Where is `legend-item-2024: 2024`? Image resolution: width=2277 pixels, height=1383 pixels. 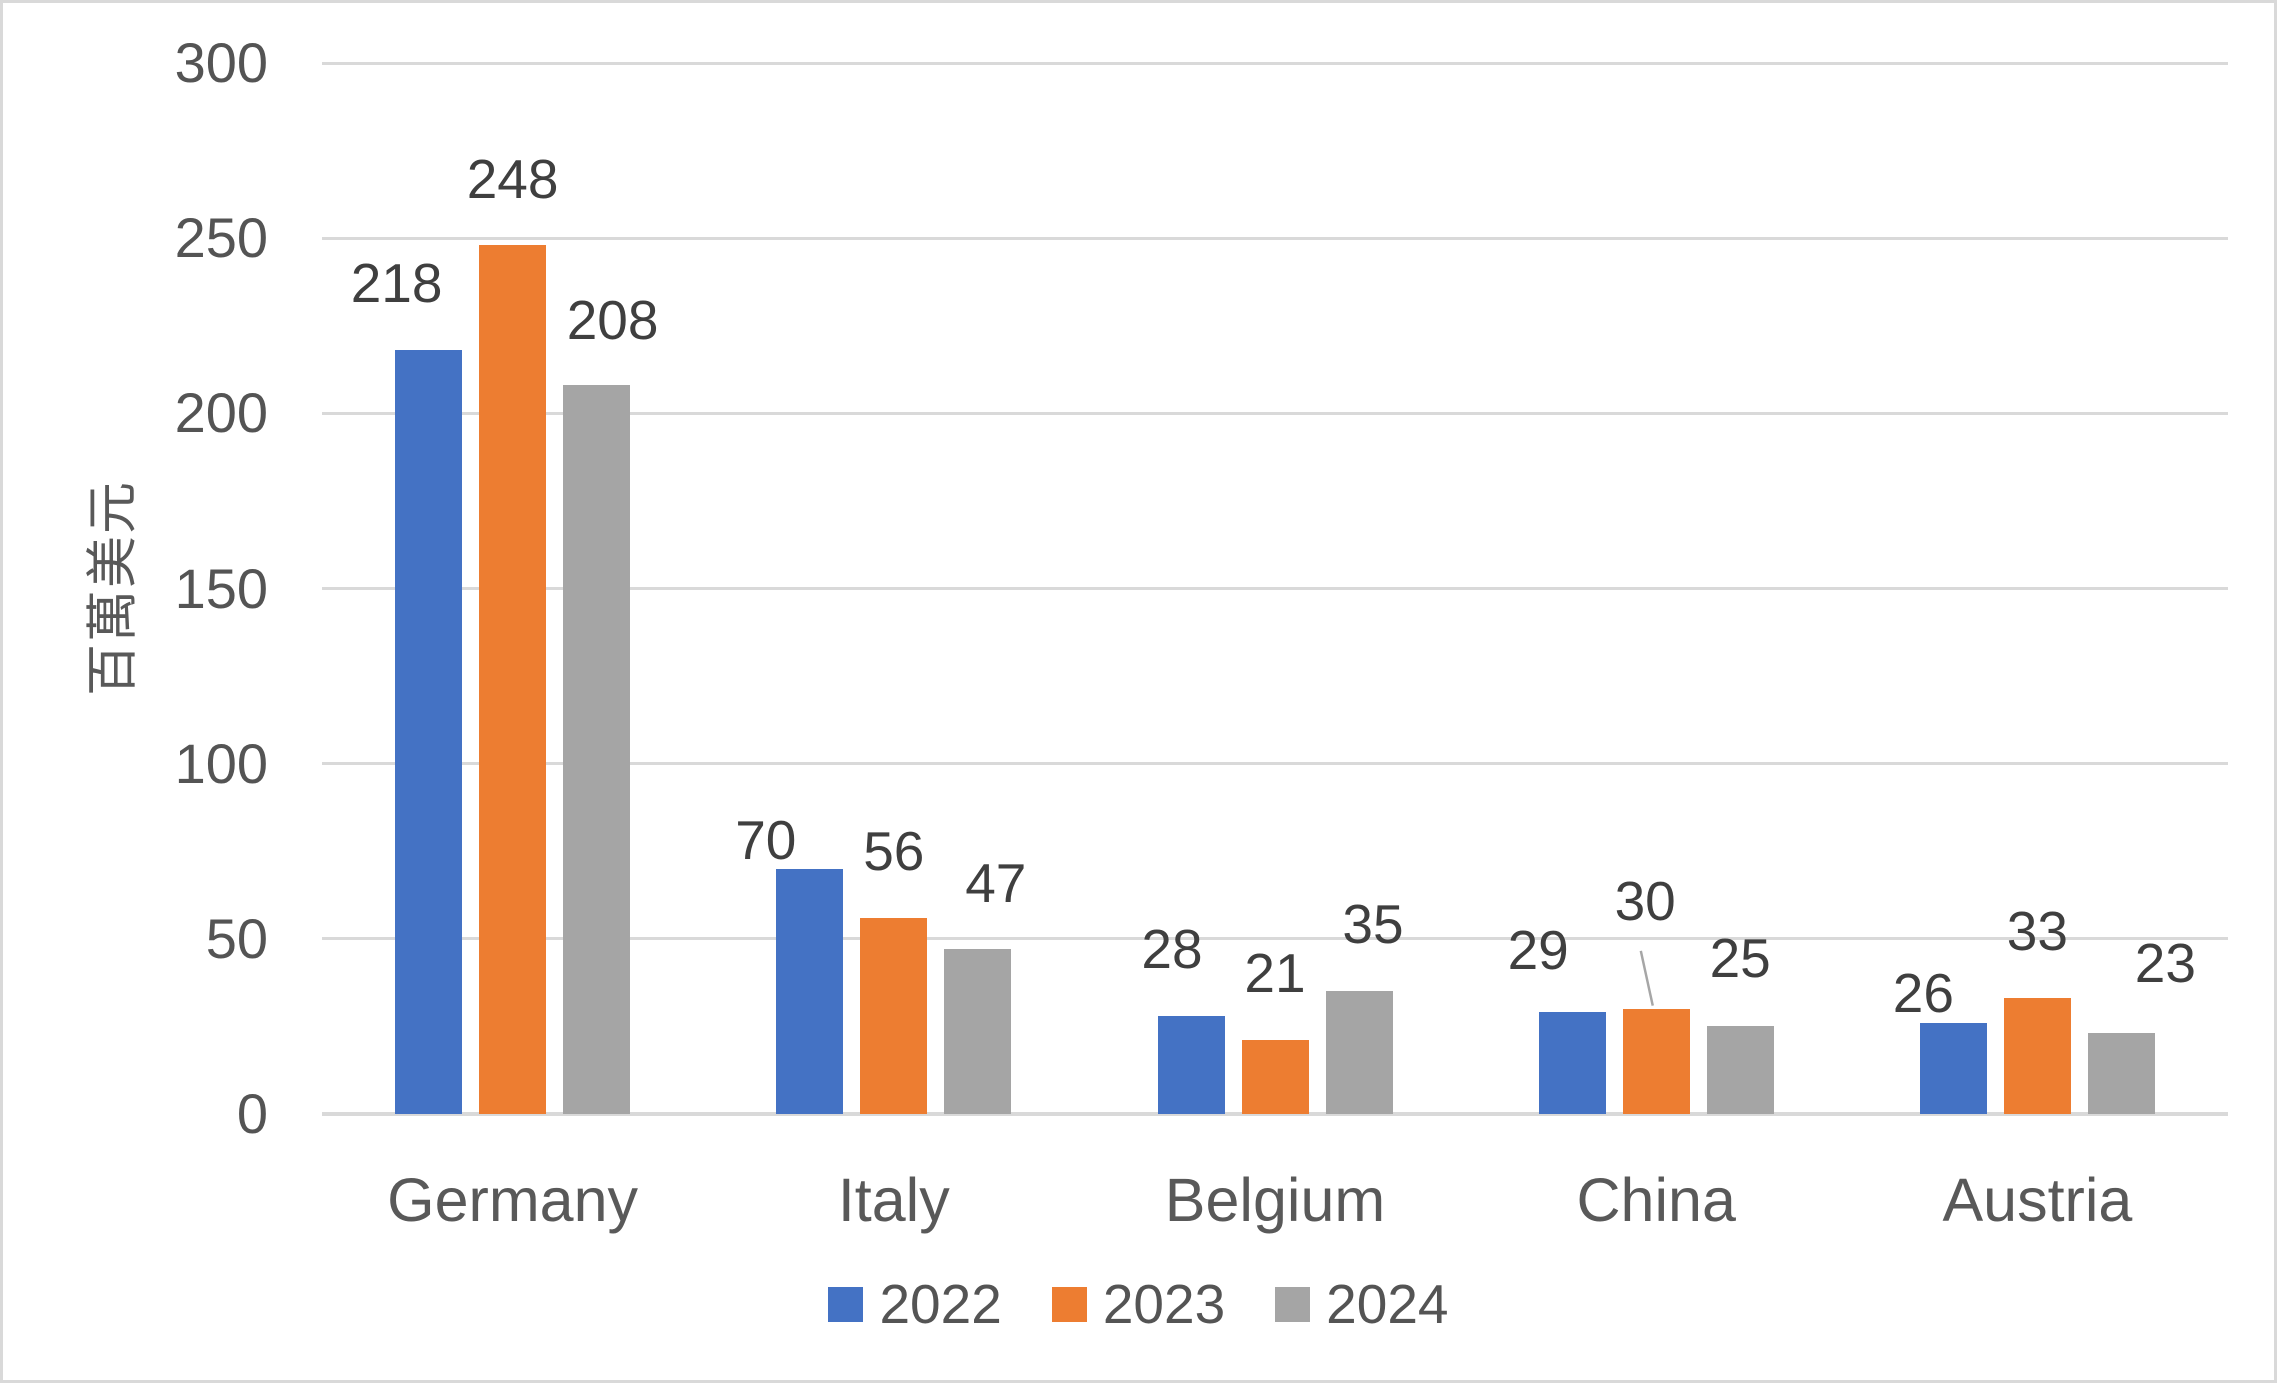 legend-item-2024: 2024 is located at coordinates (1362, 1304).